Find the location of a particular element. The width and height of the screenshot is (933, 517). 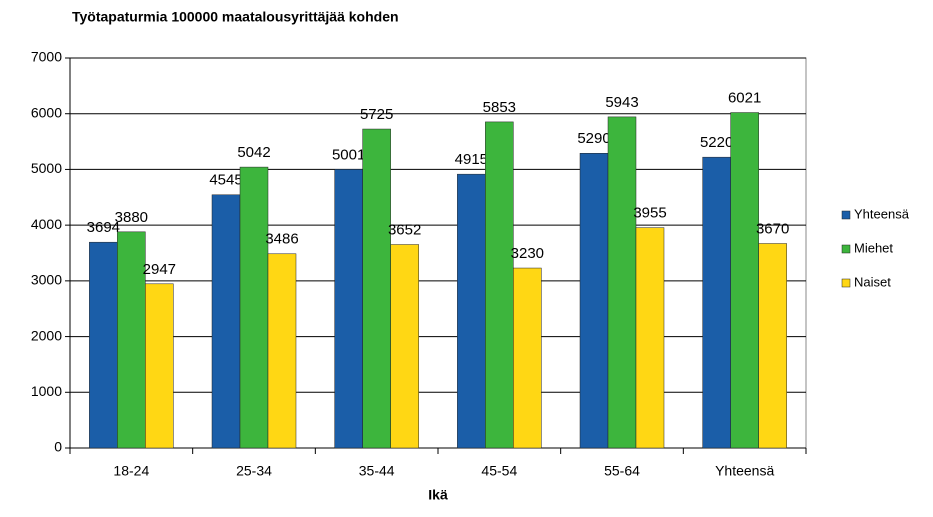

data-label: 5042 is located at coordinates (253, 152).